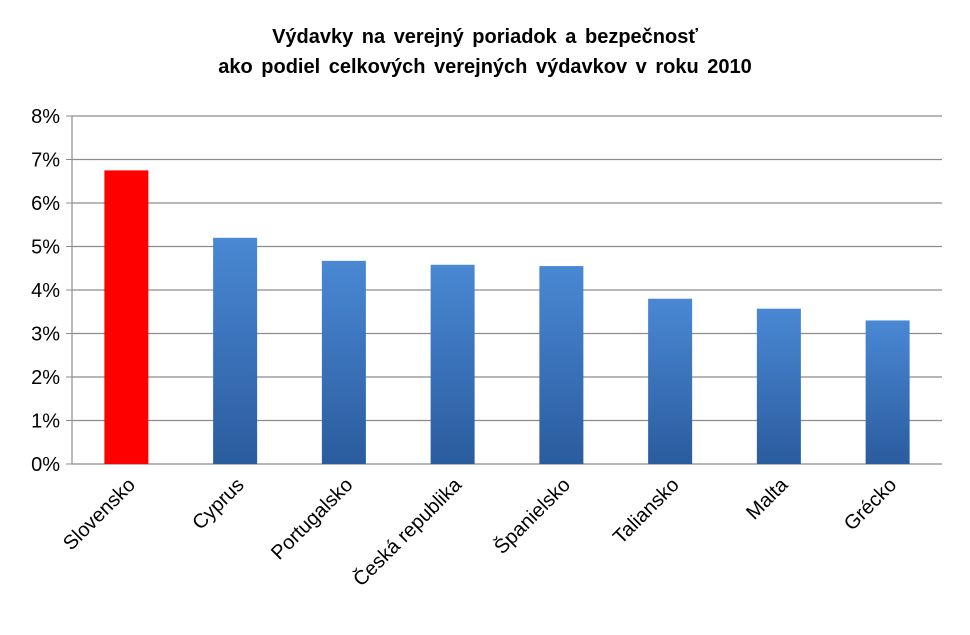 The width and height of the screenshot is (970, 635). What do you see at coordinates (45, 248) in the screenshot?
I see `y-tick-label: 5%` at bounding box center [45, 248].